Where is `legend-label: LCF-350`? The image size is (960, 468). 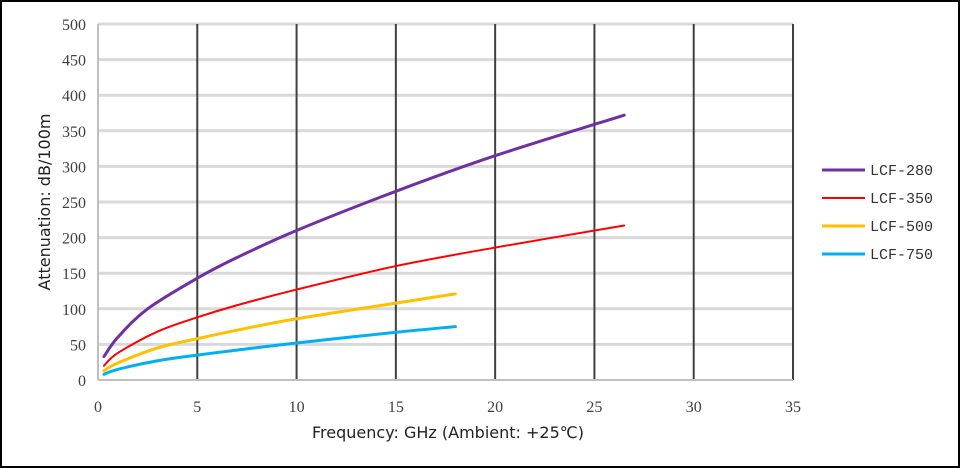 legend-label: LCF-350 is located at coordinates (901, 199).